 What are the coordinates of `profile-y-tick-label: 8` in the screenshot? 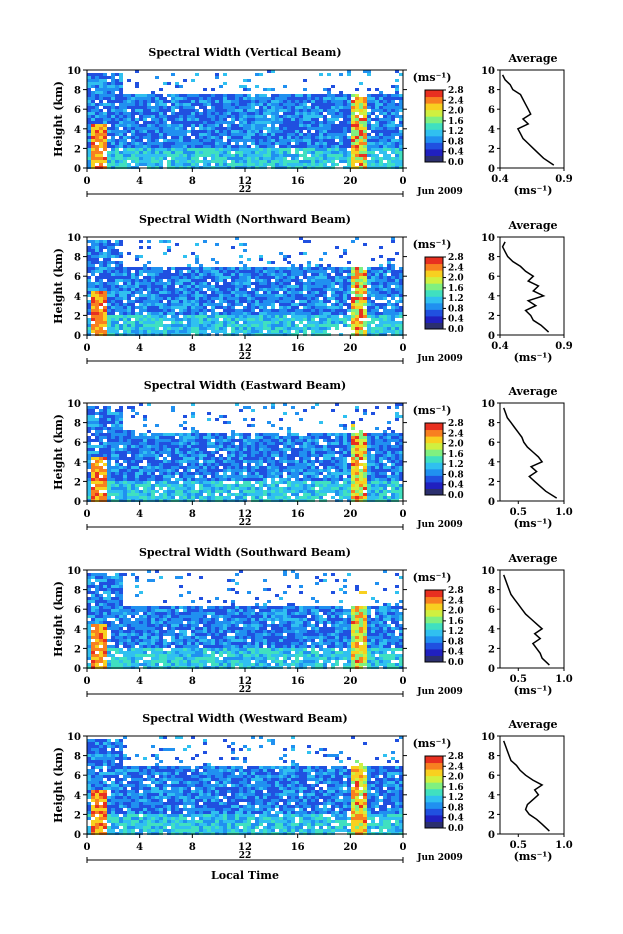 It's located at (491, 258).